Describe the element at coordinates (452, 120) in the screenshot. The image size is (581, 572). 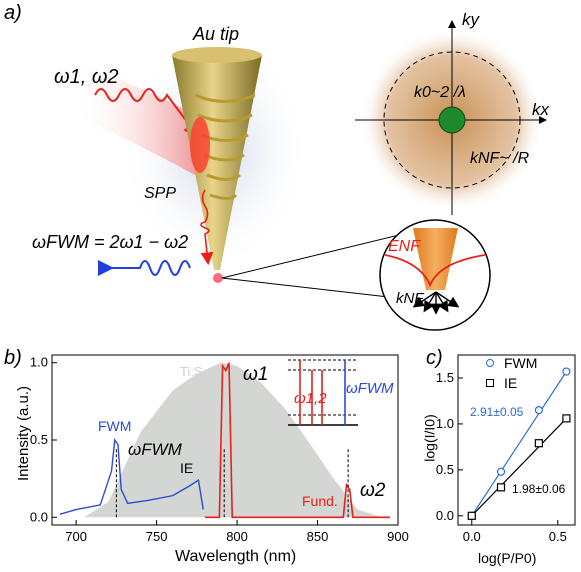
I see `k0-circle` at that location.